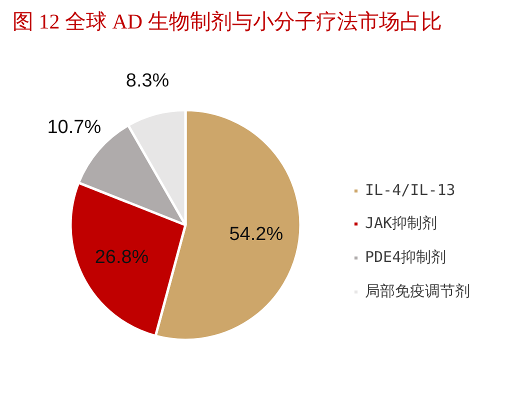 The width and height of the screenshot is (526, 411). Describe the element at coordinates (405, 257) in the screenshot. I see `legend-label: PDE4抑制剂` at that location.